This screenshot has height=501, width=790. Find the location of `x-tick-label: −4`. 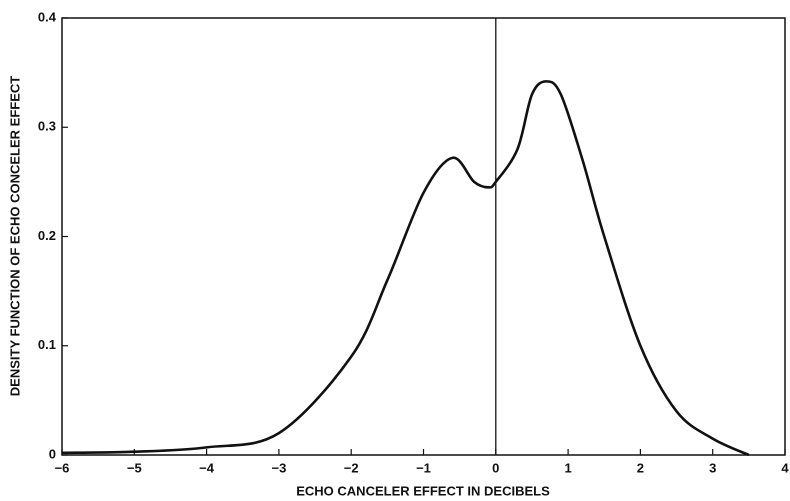

x-tick-label: −4 is located at coordinates (207, 467).